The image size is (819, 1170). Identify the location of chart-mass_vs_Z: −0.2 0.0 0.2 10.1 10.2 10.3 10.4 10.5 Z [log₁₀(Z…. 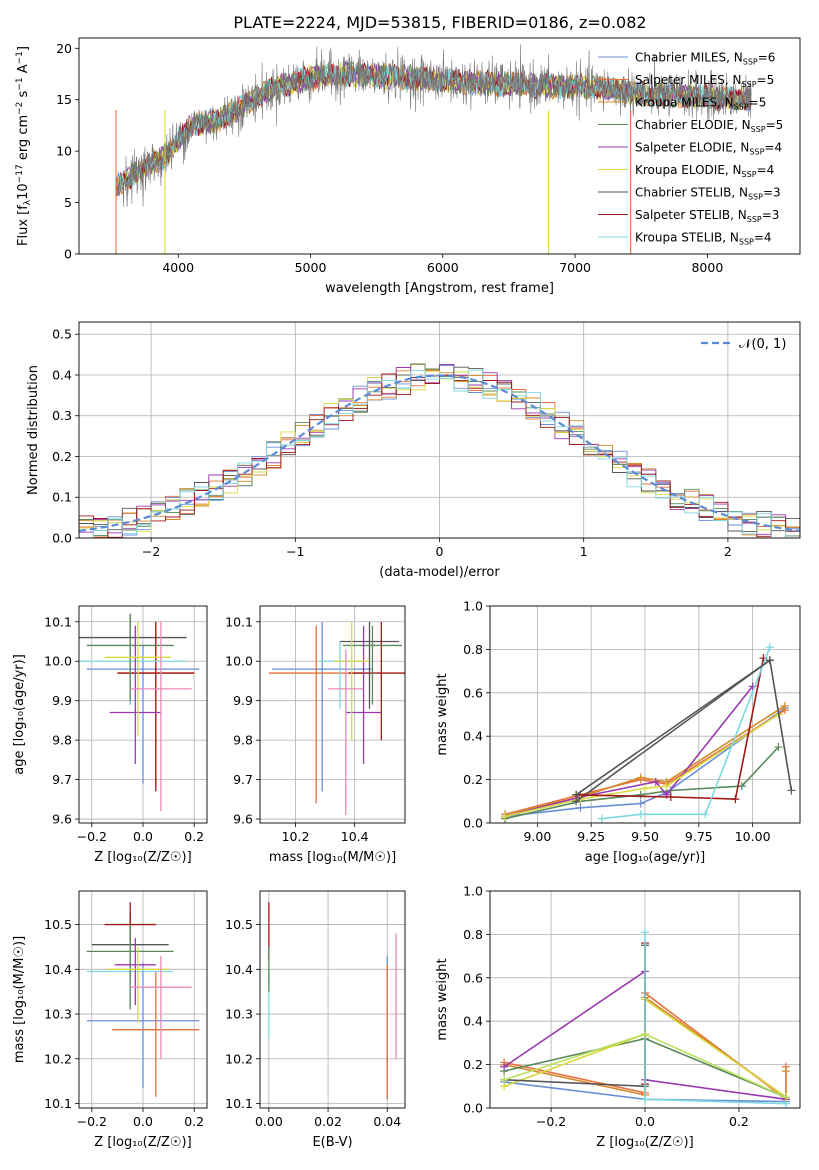
(110, 1020).